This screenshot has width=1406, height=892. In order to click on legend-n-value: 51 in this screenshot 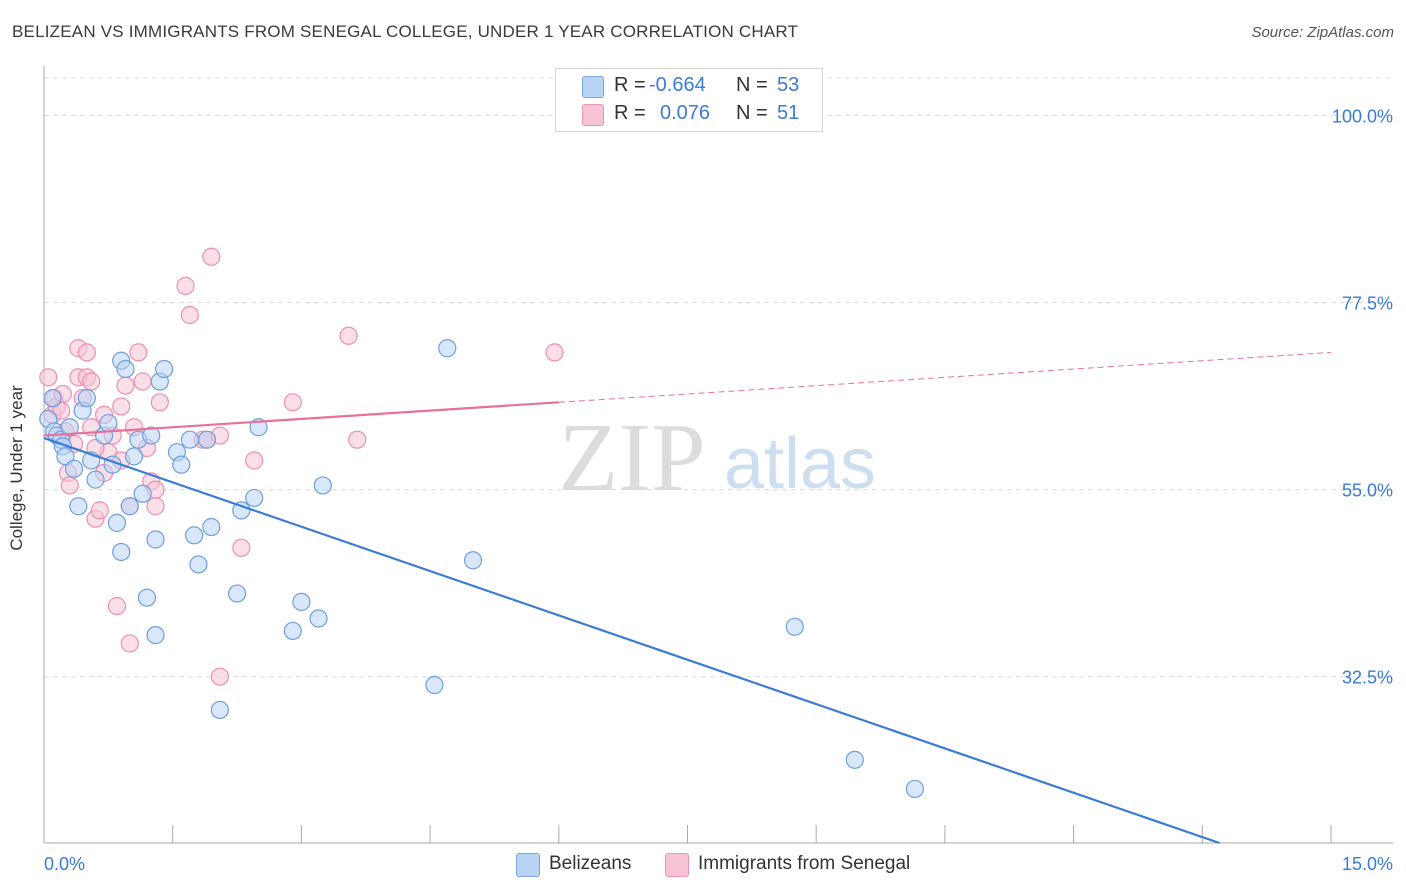, I will do `click(788, 113)`.